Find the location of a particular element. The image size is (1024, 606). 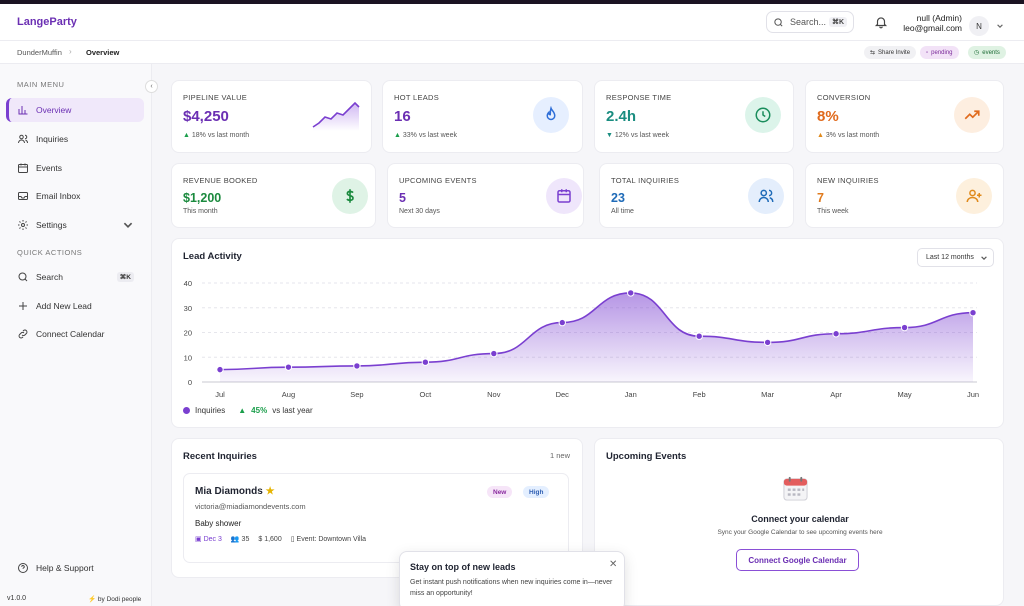

events-badge: ◷ events is located at coordinates (987, 52).